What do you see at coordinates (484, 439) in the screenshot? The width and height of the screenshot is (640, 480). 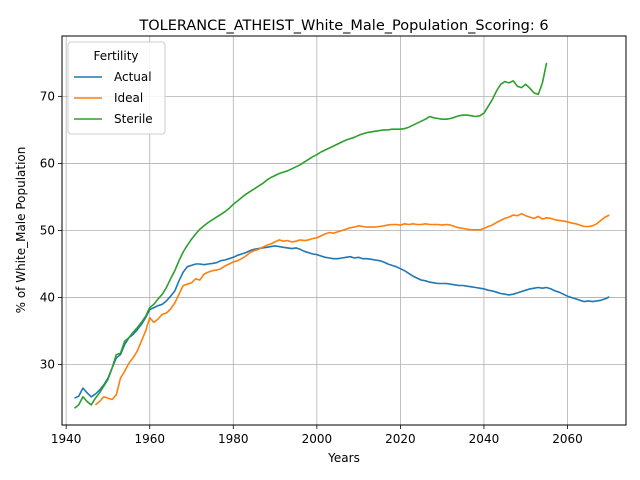 I see `x-tick-label: 2040` at bounding box center [484, 439].